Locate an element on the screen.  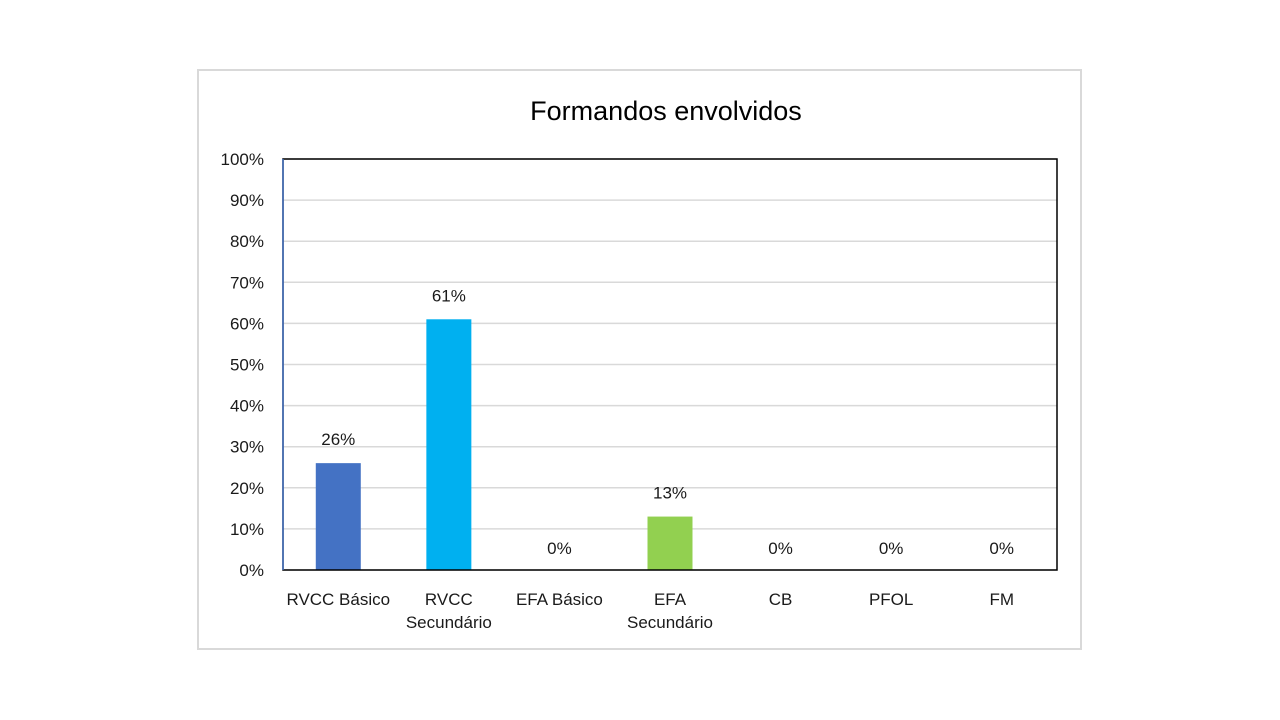
data-label: 26% is located at coordinates (338, 439).